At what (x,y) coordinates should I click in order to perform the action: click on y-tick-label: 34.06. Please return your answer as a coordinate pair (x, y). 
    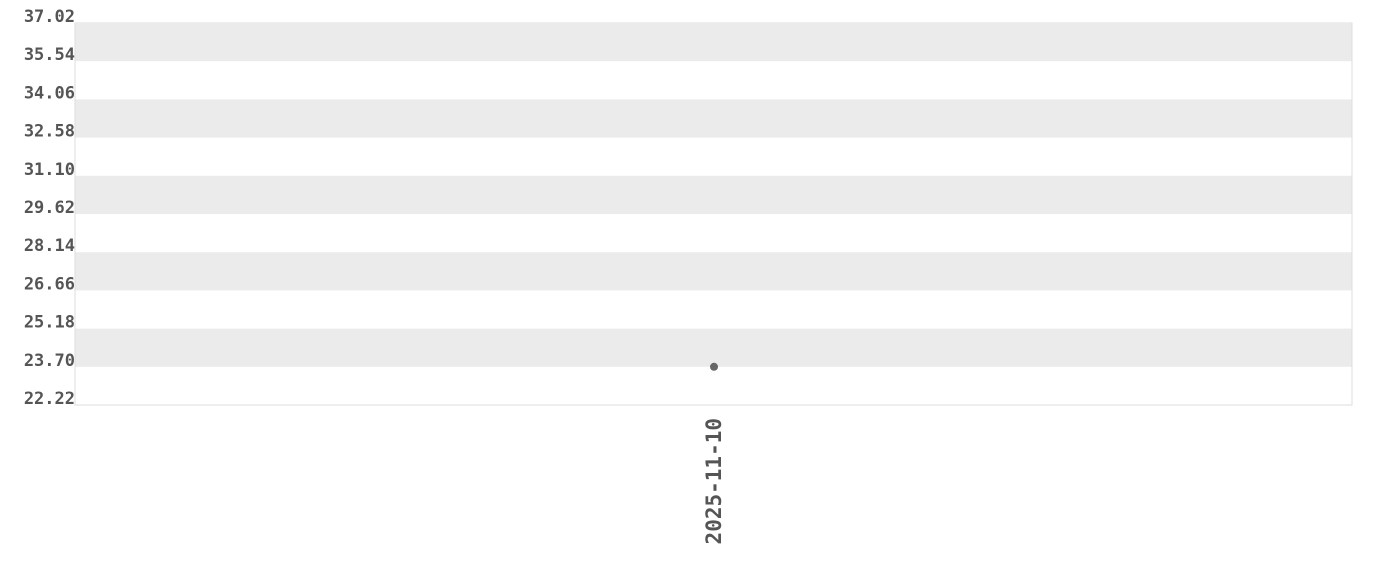
    Looking at the image, I should click on (49, 93).